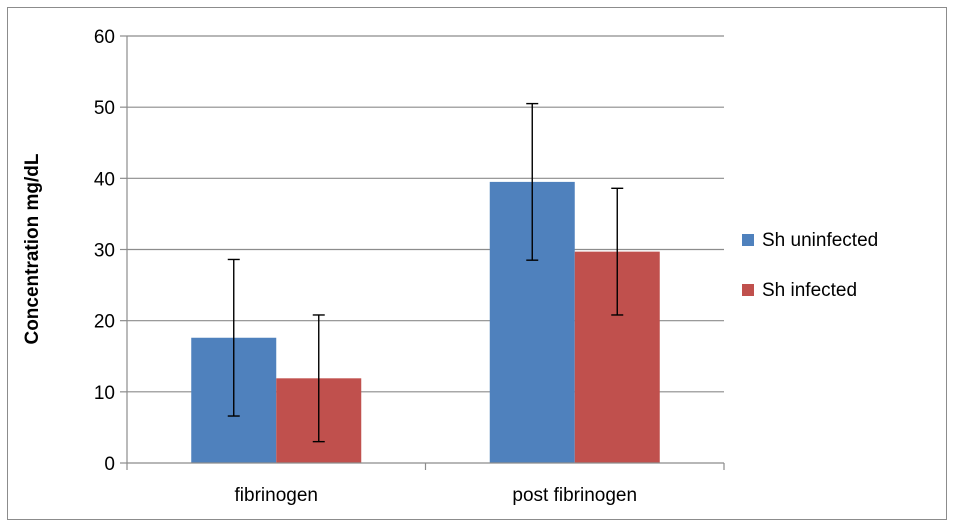 The height and width of the screenshot is (527, 954). Describe the element at coordinates (574, 495) in the screenshot. I see `x-tick-label: post fibrinogen` at that location.